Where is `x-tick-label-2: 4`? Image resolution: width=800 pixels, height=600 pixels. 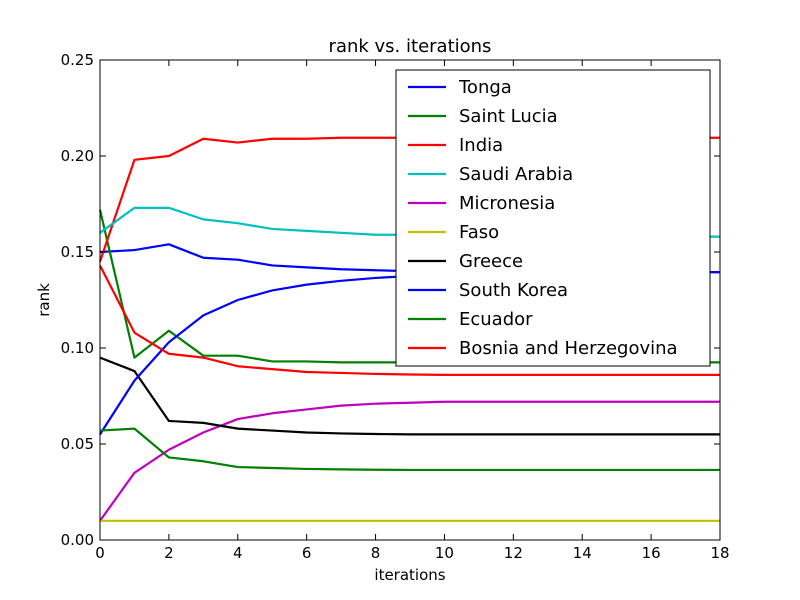
x-tick-label-2: 4 is located at coordinates (238, 553).